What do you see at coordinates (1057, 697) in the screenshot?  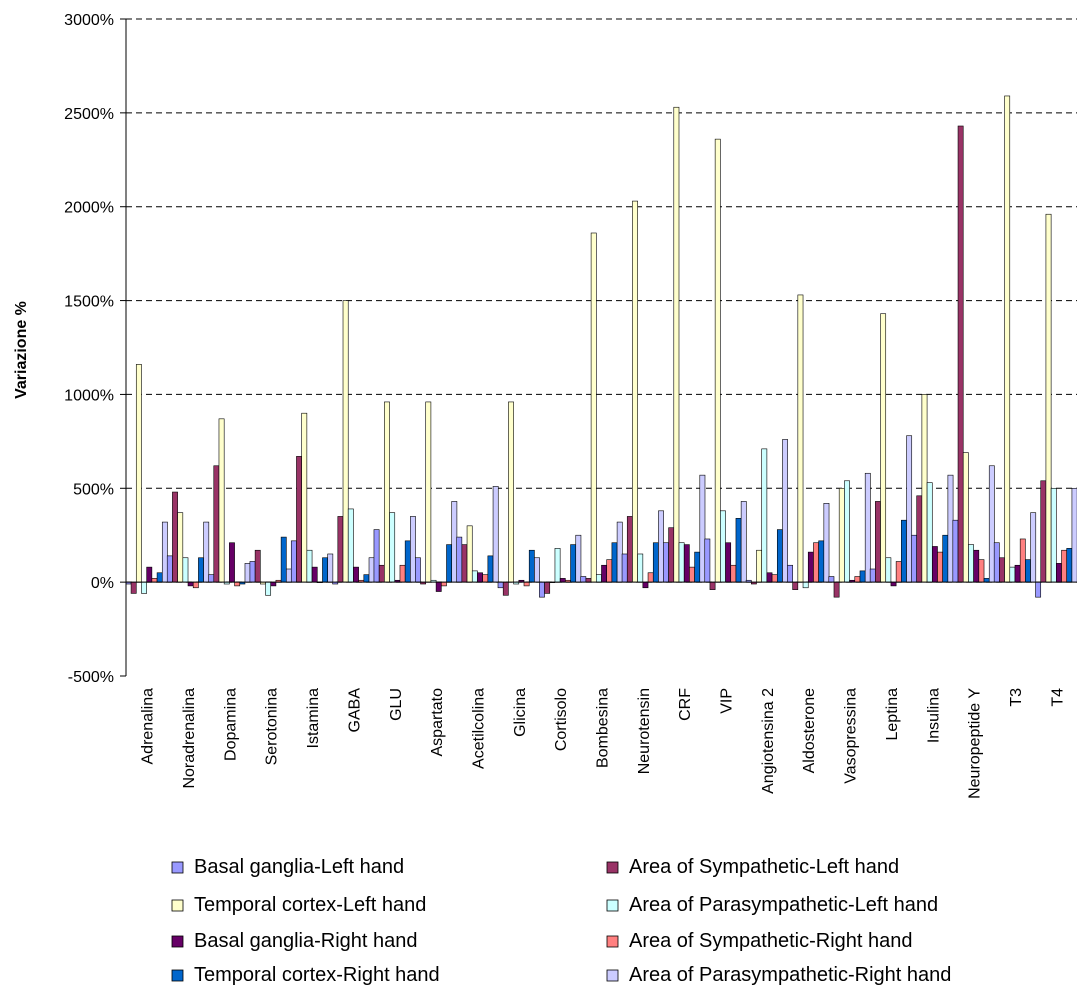 I see `x-tick-label: T4` at bounding box center [1057, 697].